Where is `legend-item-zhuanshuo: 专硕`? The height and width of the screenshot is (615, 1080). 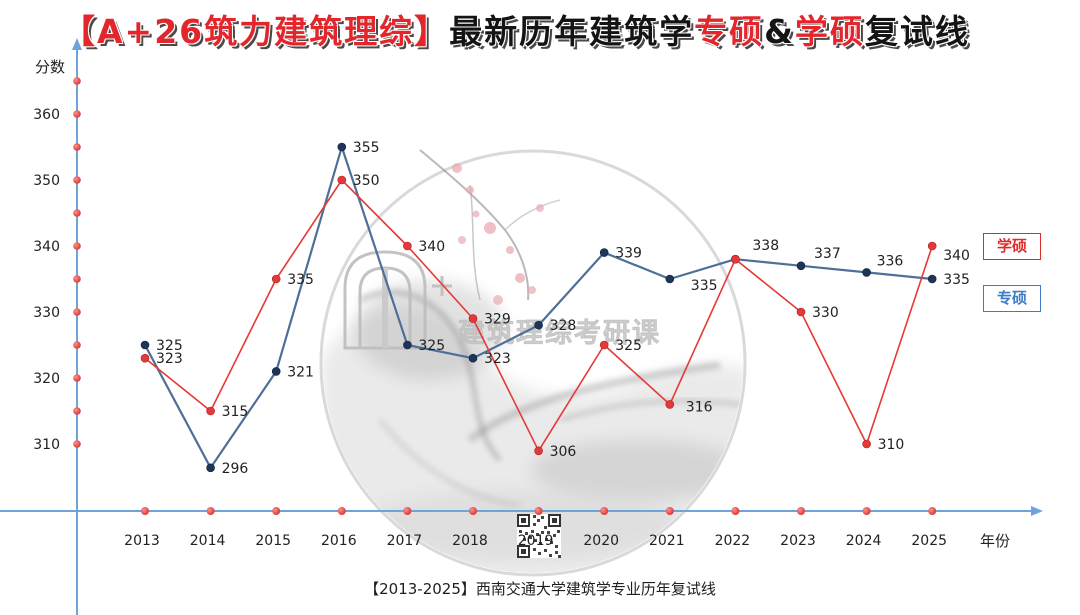
legend-item-zhuanshuo: 专硕 is located at coordinates (1012, 298).